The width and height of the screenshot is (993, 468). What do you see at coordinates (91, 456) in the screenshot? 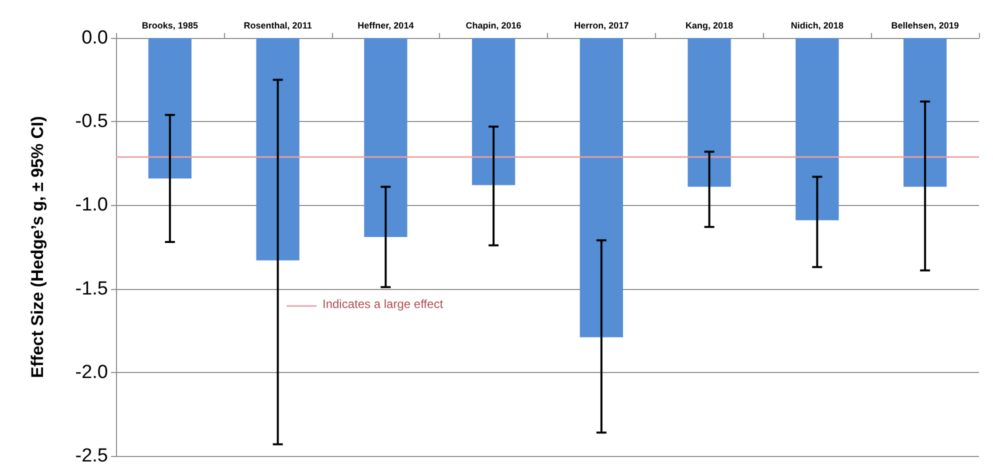
I see `y-tick-label: -2.5` at bounding box center [91, 456].